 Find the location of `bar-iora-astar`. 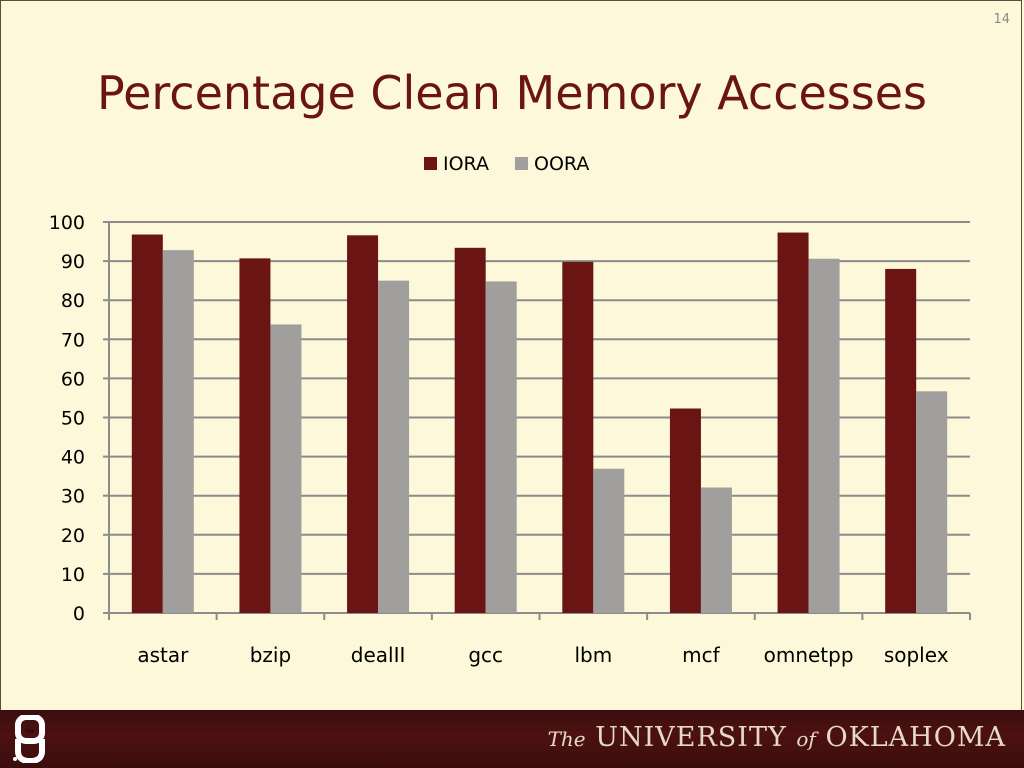

bar-iora-astar is located at coordinates (147, 423).